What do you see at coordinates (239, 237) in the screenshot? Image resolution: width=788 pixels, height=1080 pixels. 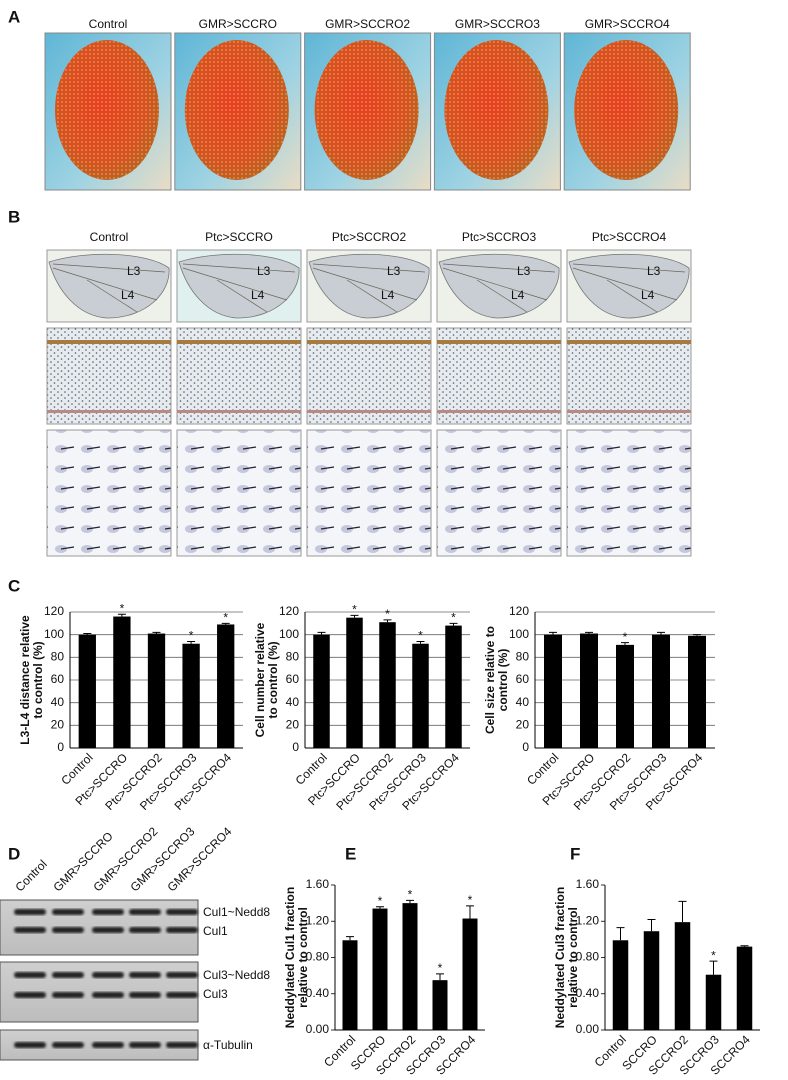 I see `wing-genotype: Ptc>SCCRO` at bounding box center [239, 237].